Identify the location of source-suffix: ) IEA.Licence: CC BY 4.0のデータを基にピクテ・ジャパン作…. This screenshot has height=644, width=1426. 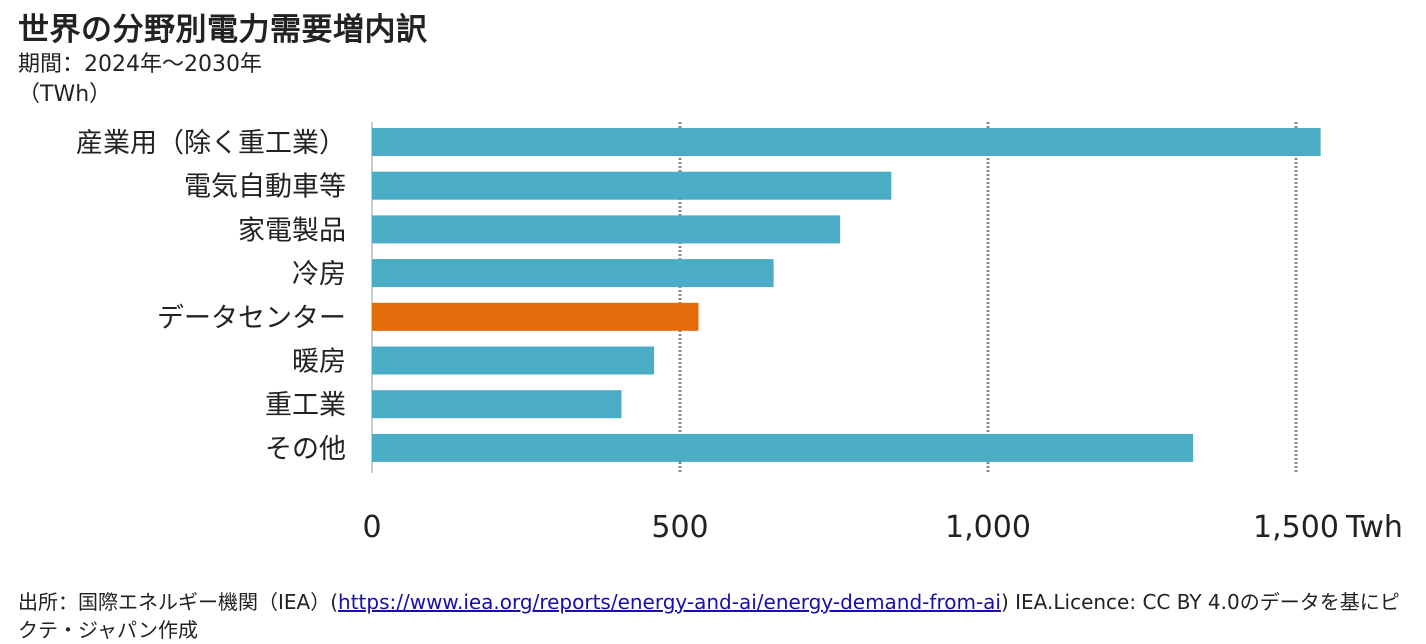
(709, 616).